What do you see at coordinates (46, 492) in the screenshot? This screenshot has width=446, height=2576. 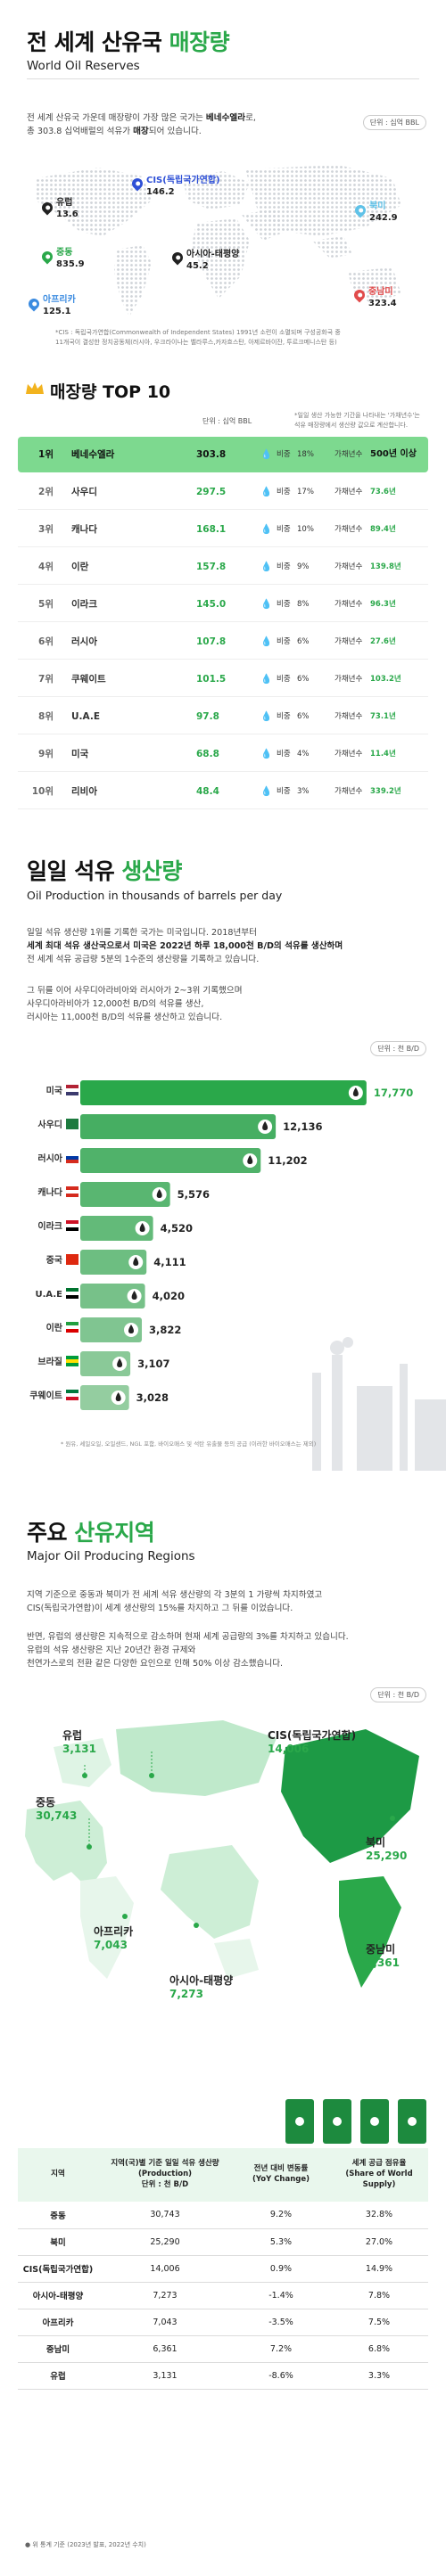 I see `rank-number: 2위` at bounding box center [46, 492].